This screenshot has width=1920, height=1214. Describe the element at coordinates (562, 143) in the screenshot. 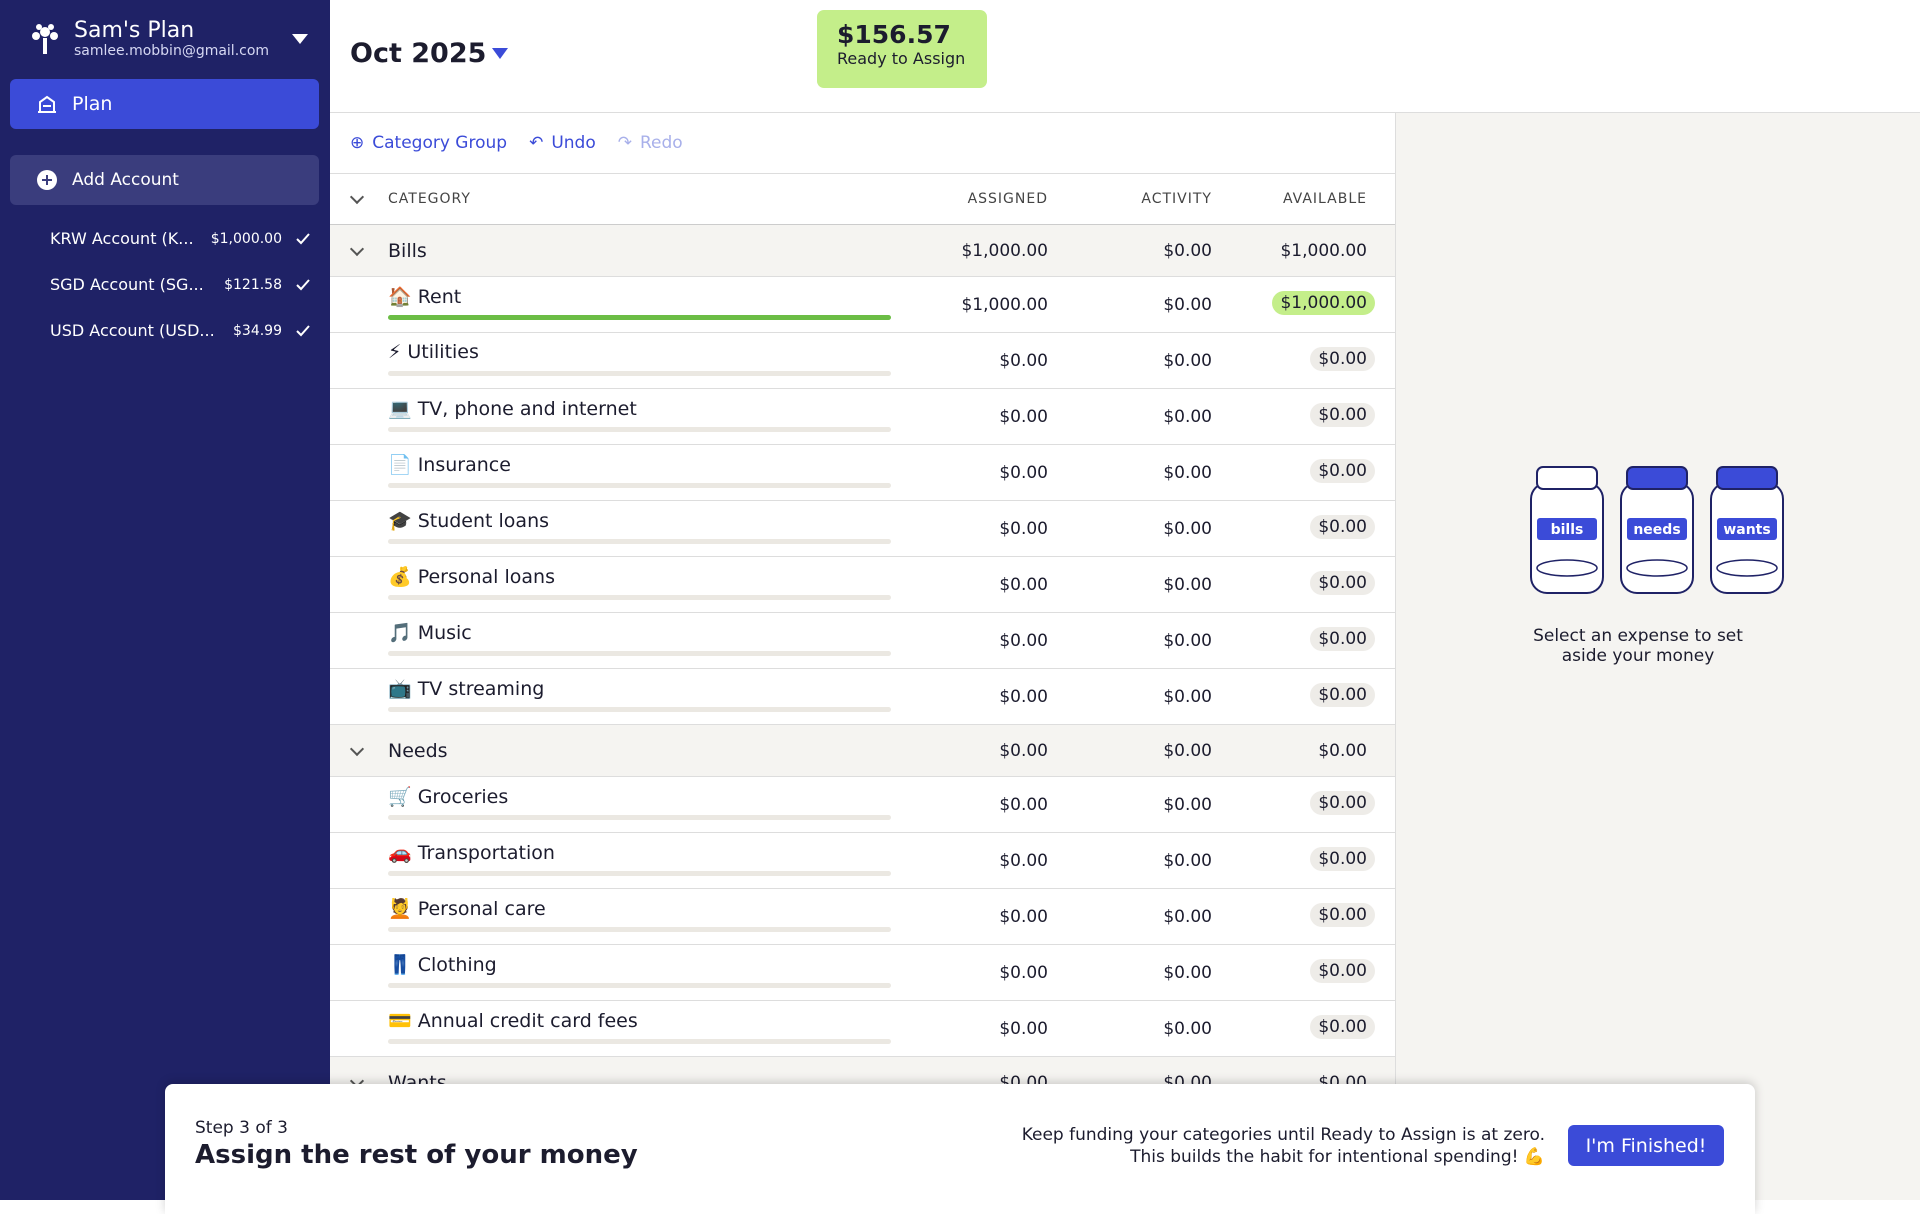

I see `toolbar-button: ↶ Undo` at that location.